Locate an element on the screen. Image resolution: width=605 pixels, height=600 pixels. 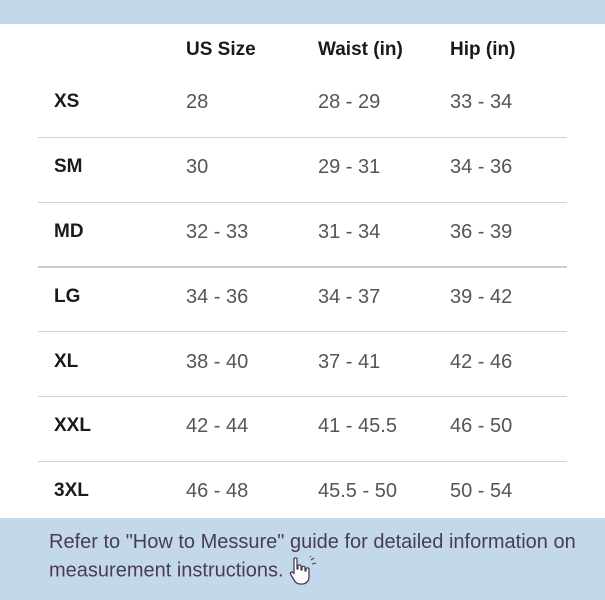
table-row: 3XL 46 - 48 45.5 - 50 50 - 54 is located at coordinates (302, 491).